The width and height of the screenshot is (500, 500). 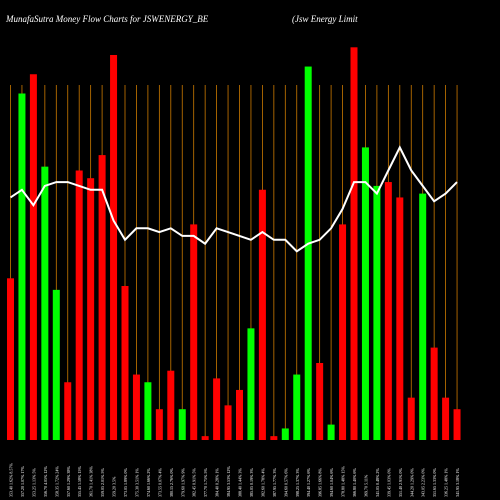 I want to click on x-tick-label: 394.40 1.27% 6%, so click(x=308, y=482).